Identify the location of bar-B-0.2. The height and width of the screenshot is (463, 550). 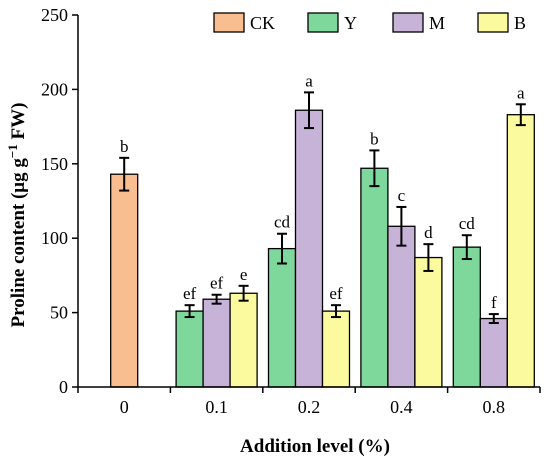
(336, 349).